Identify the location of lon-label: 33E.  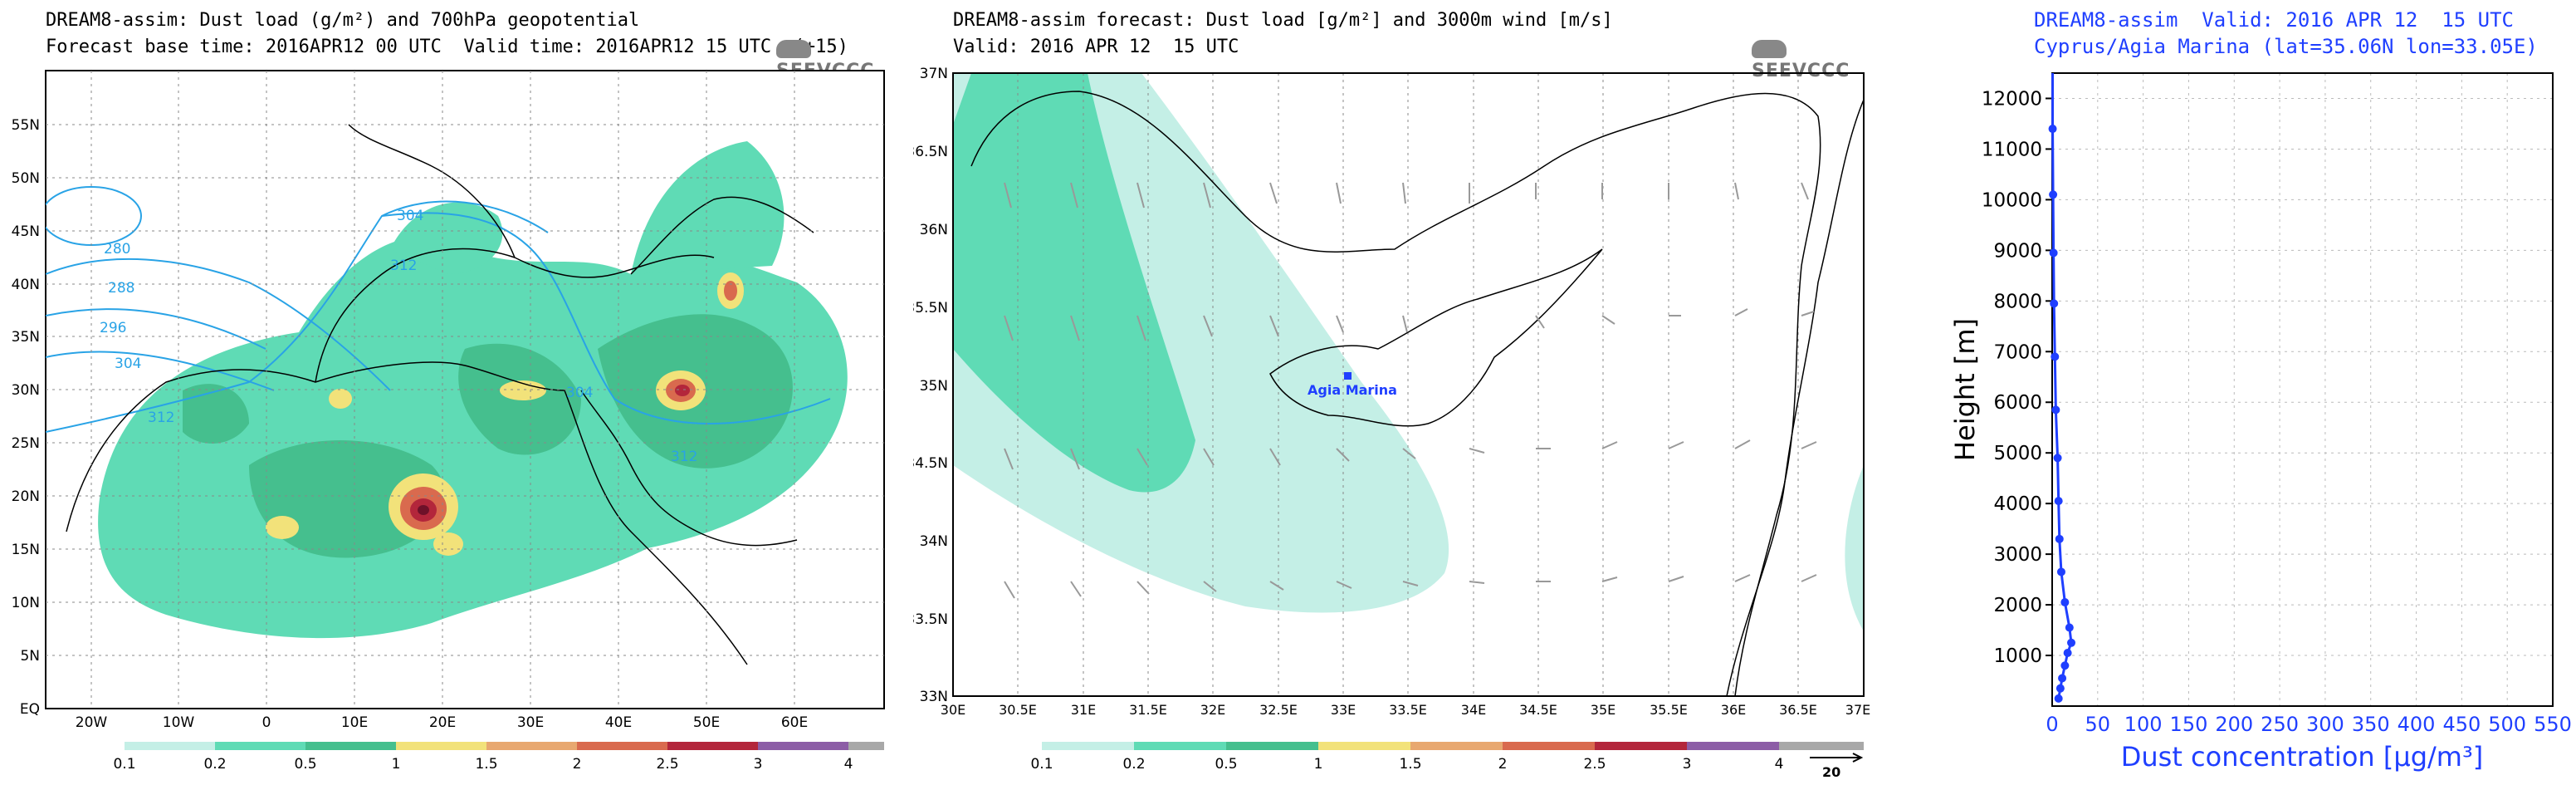
(1343, 710).